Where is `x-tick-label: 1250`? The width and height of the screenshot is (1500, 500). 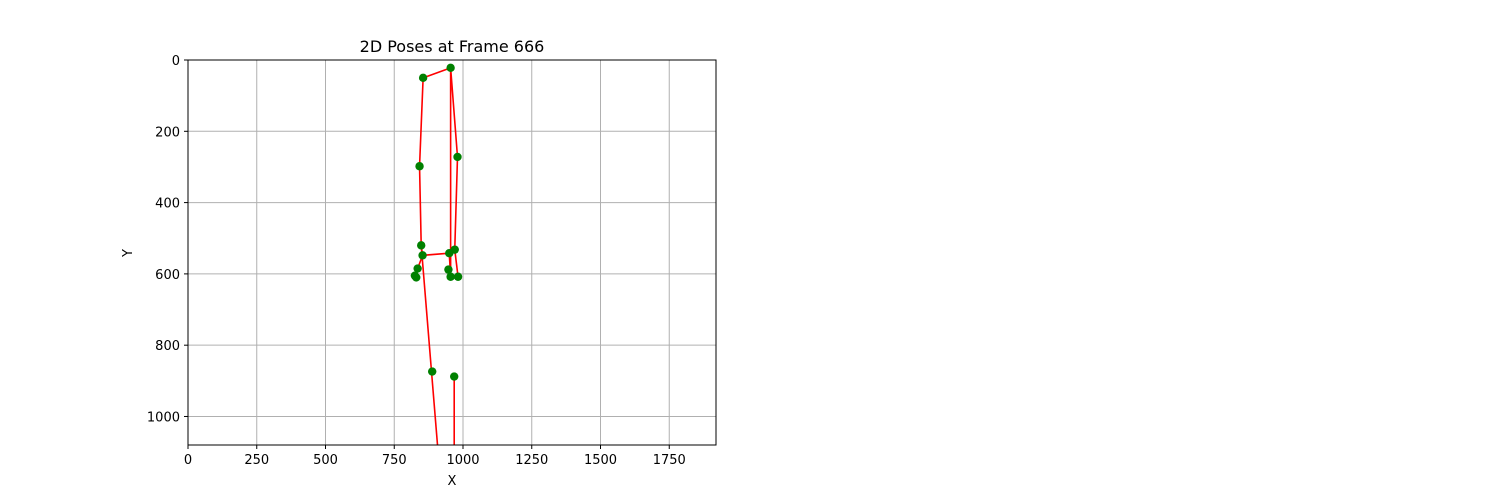
x-tick-label: 1250 is located at coordinates (531, 460).